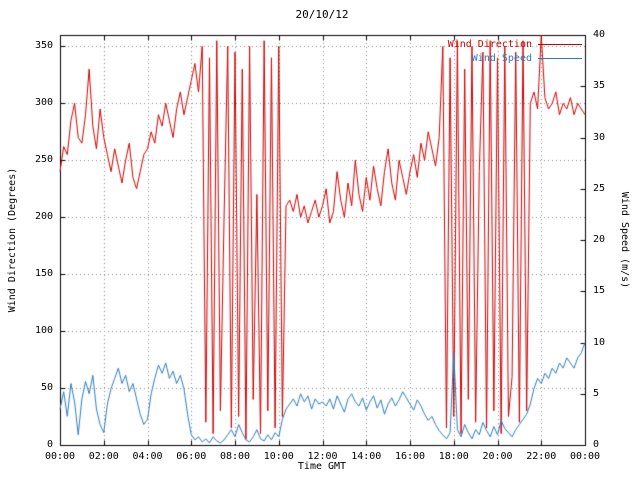 Image resolution: width=640 pixels, height=480 pixels. I want to click on y-right-tick-label: 0, so click(596, 444).